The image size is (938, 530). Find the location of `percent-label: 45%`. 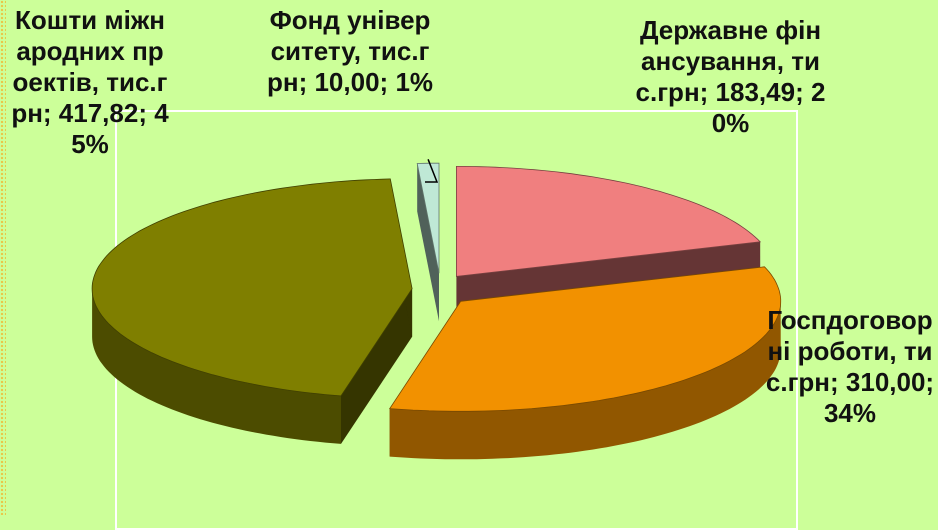

percent-label: 45% is located at coordinates (120, 128).